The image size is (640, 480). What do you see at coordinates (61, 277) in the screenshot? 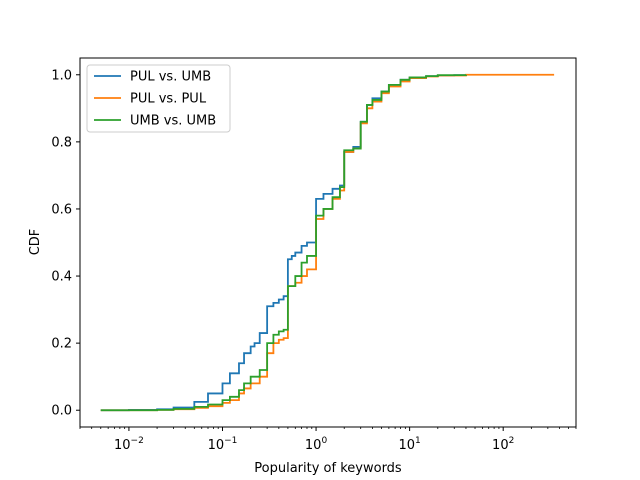
I see `y-tick-label: 0.4` at bounding box center [61, 277].